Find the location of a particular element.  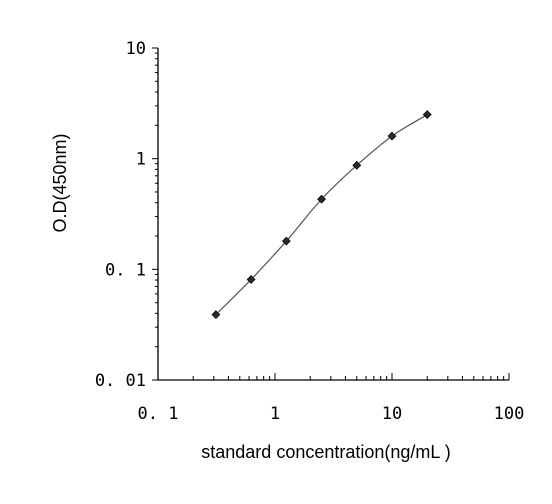

x-tick-label: 0. 1 is located at coordinates (158, 414).